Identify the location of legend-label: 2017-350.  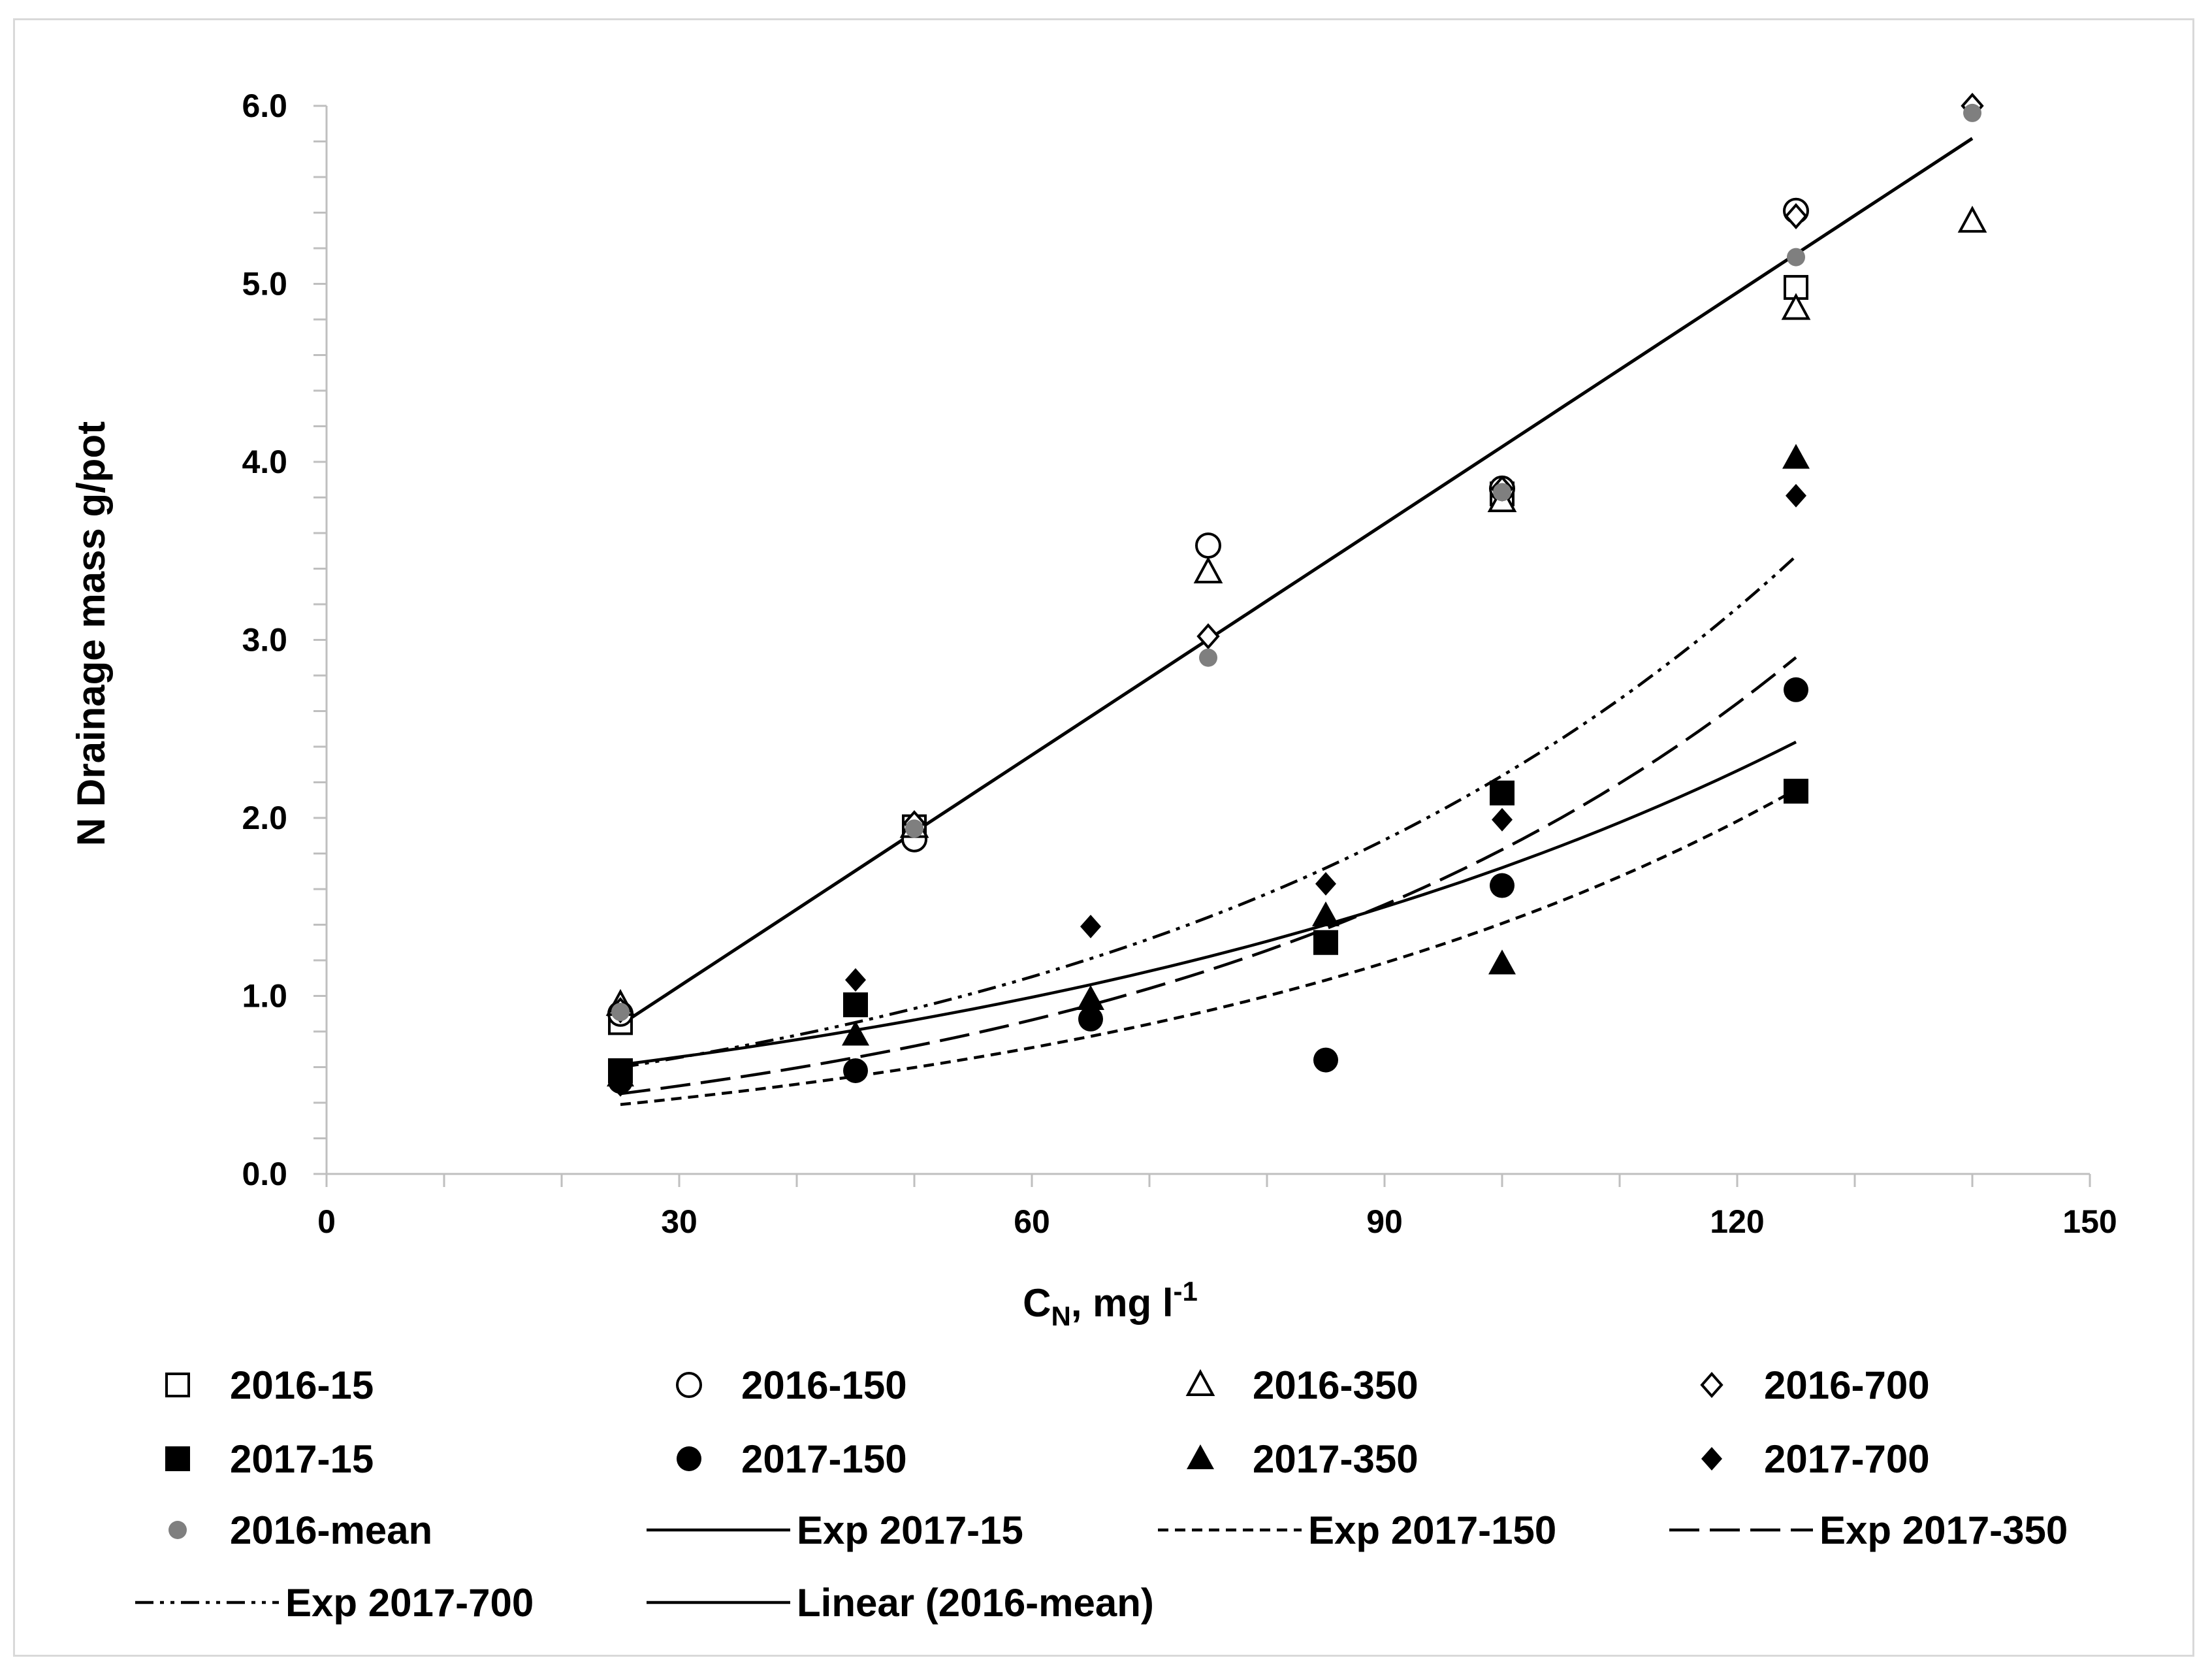
(1336, 1459).